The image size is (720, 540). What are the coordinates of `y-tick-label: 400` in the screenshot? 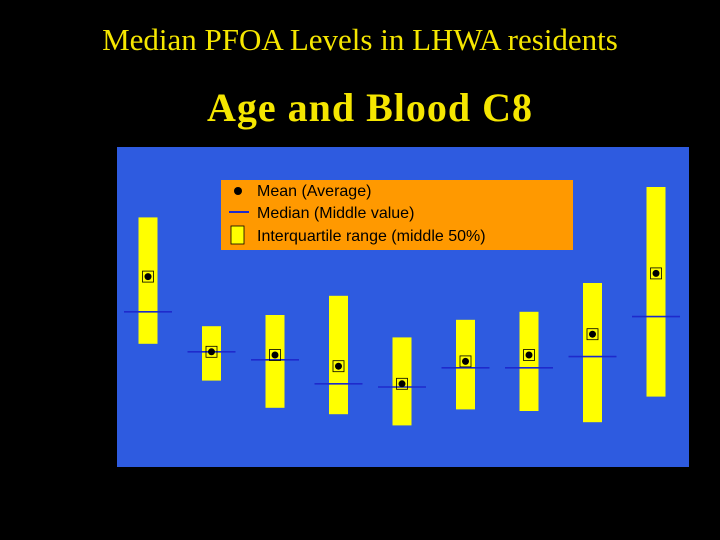 It's located at (89, 339).